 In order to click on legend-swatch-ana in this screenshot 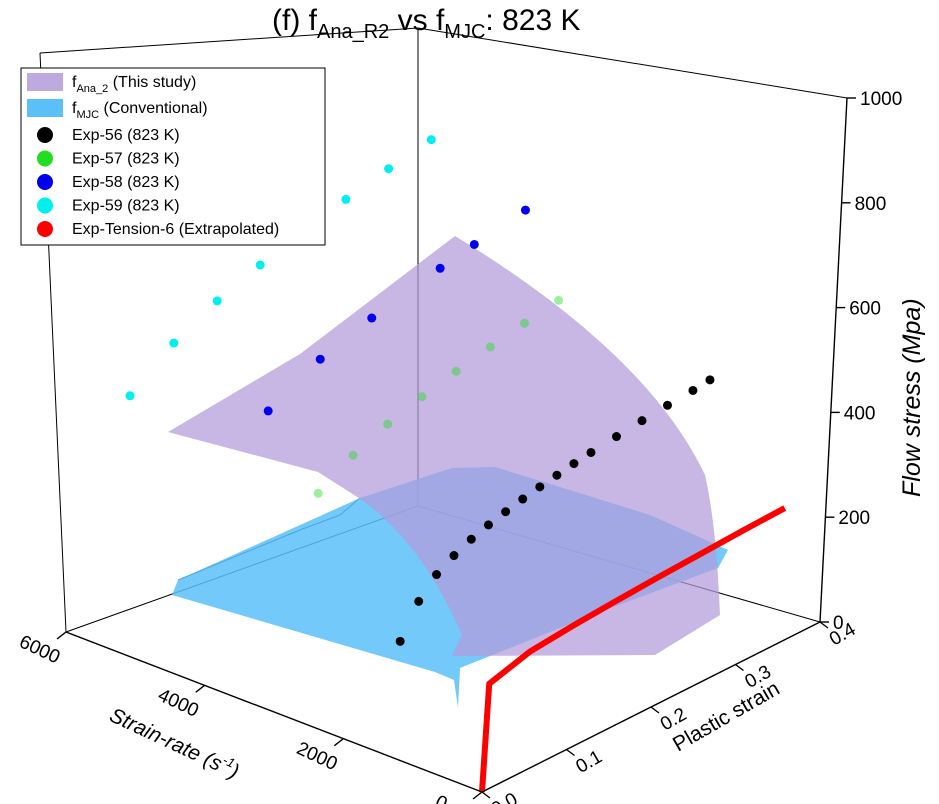, I will do `click(45, 82)`.